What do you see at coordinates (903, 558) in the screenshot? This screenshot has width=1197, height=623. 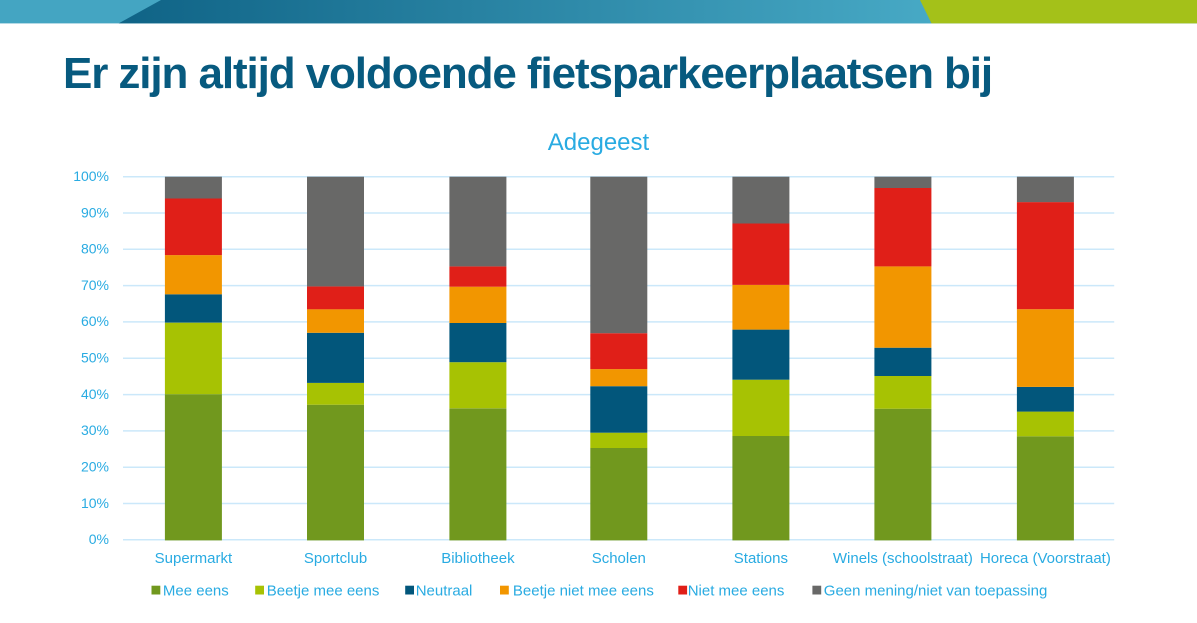 I see `svg-text: Winels (schoolstraat)` at bounding box center [903, 558].